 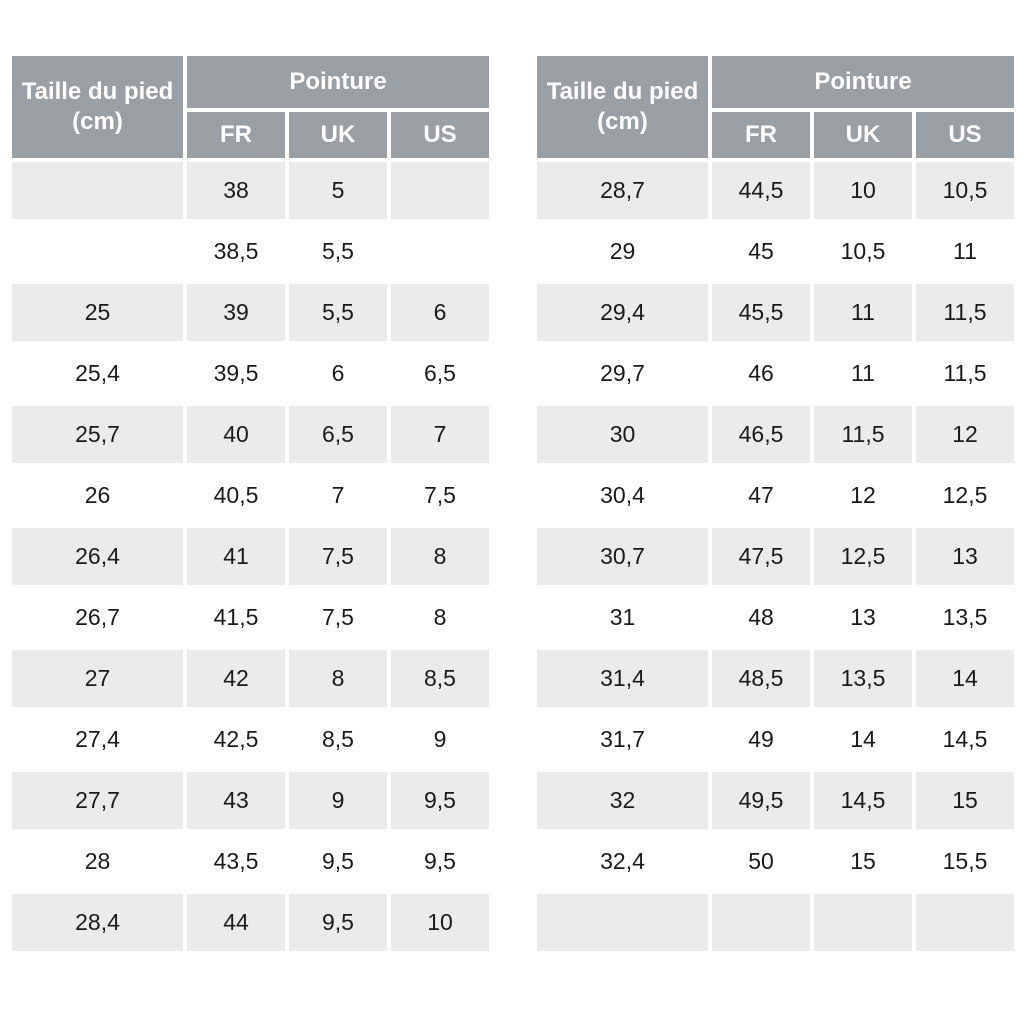 I want to click on table-row: 26,7 41,5 7,5 8, so click(x=250, y=617).